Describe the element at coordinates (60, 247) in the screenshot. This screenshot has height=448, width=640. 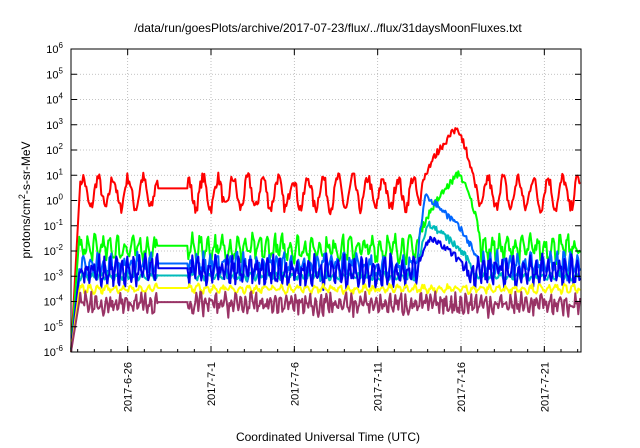
I see `y-tick-label-exp: -2` at that location.